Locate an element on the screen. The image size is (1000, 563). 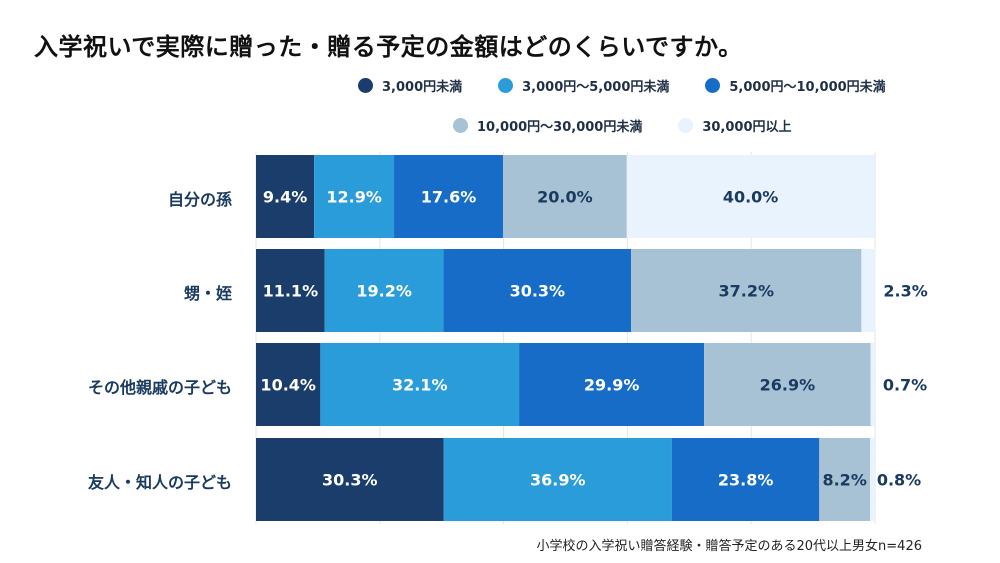
legend-label: 3,000円未満 is located at coordinates (422, 87).